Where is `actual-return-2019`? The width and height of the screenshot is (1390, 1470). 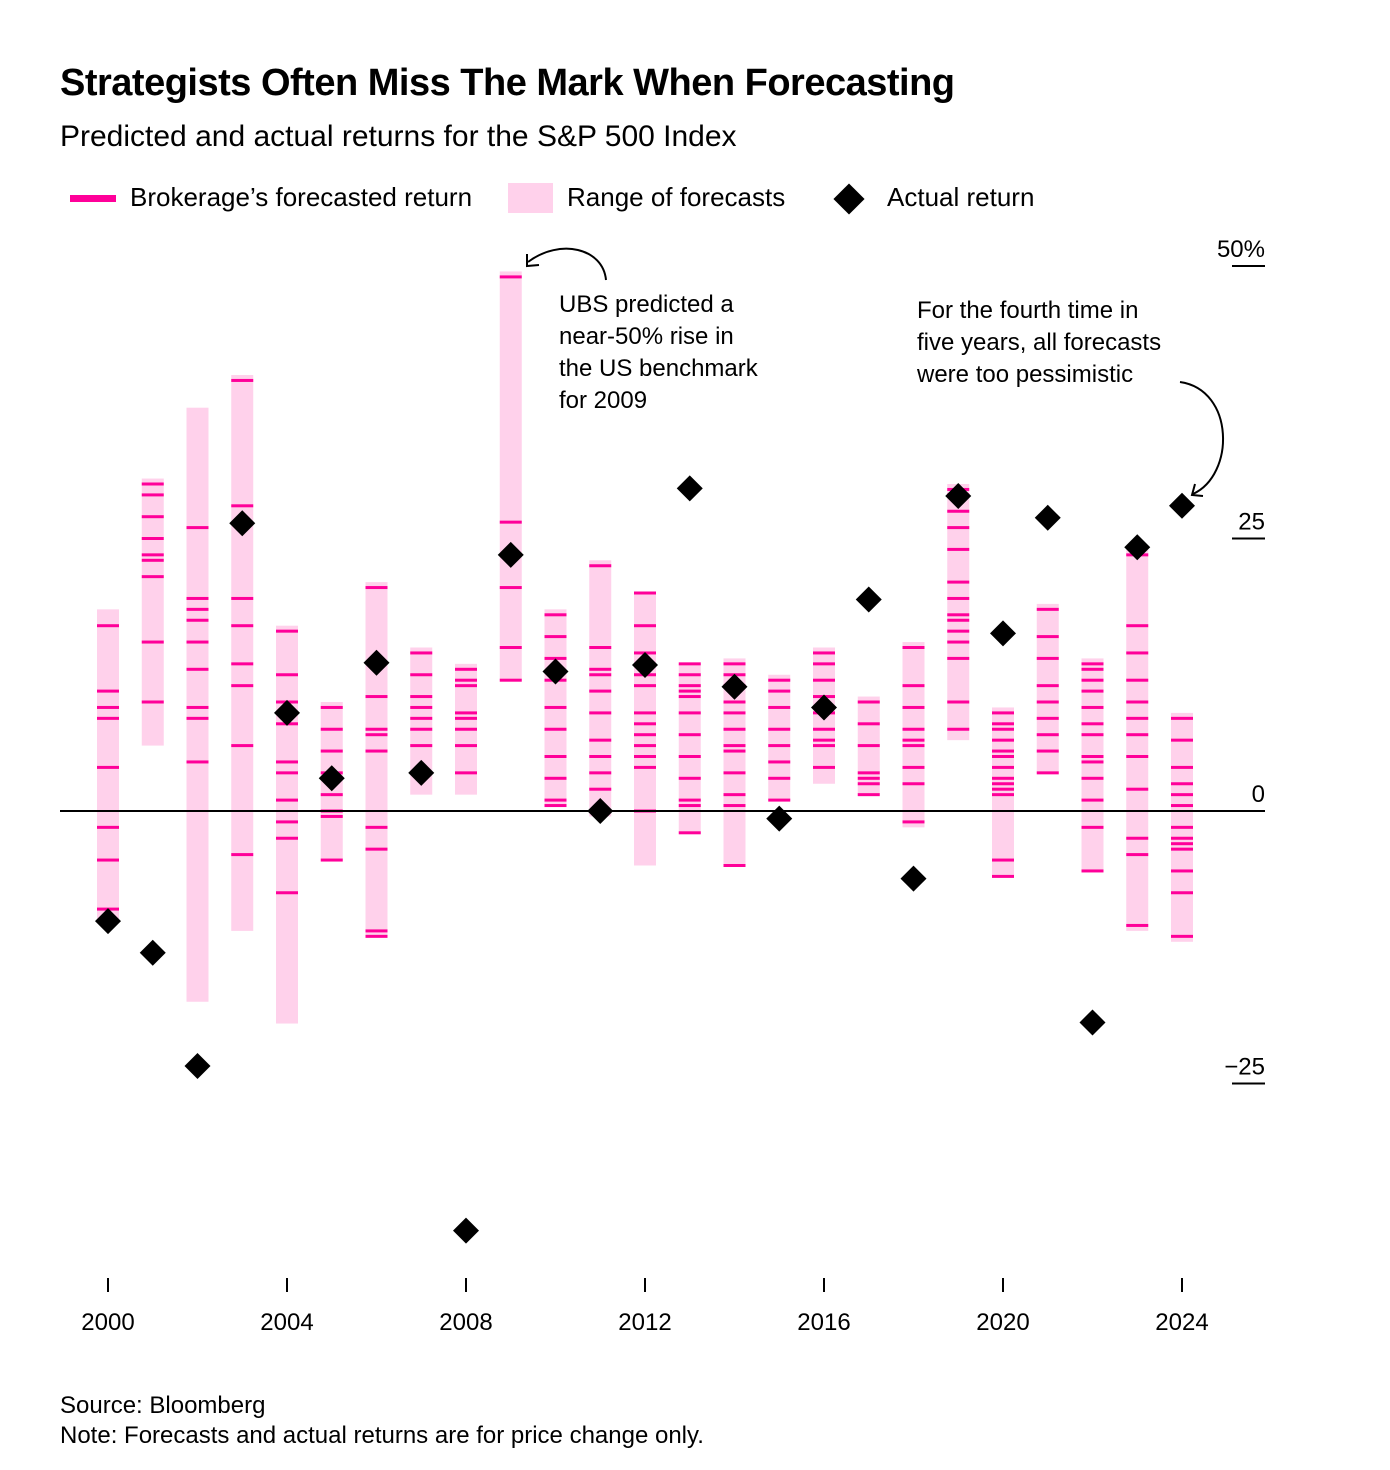 actual-return-2019 is located at coordinates (958, 495).